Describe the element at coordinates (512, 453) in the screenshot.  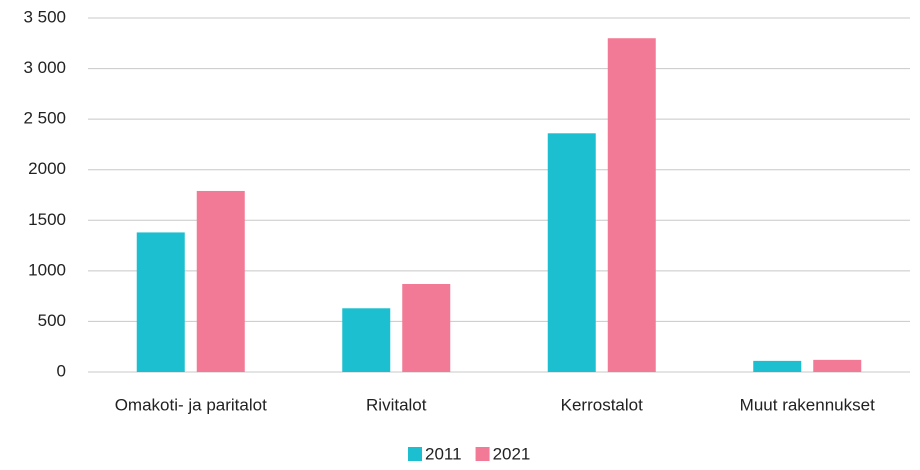
I see `legend-label: 2021` at that location.